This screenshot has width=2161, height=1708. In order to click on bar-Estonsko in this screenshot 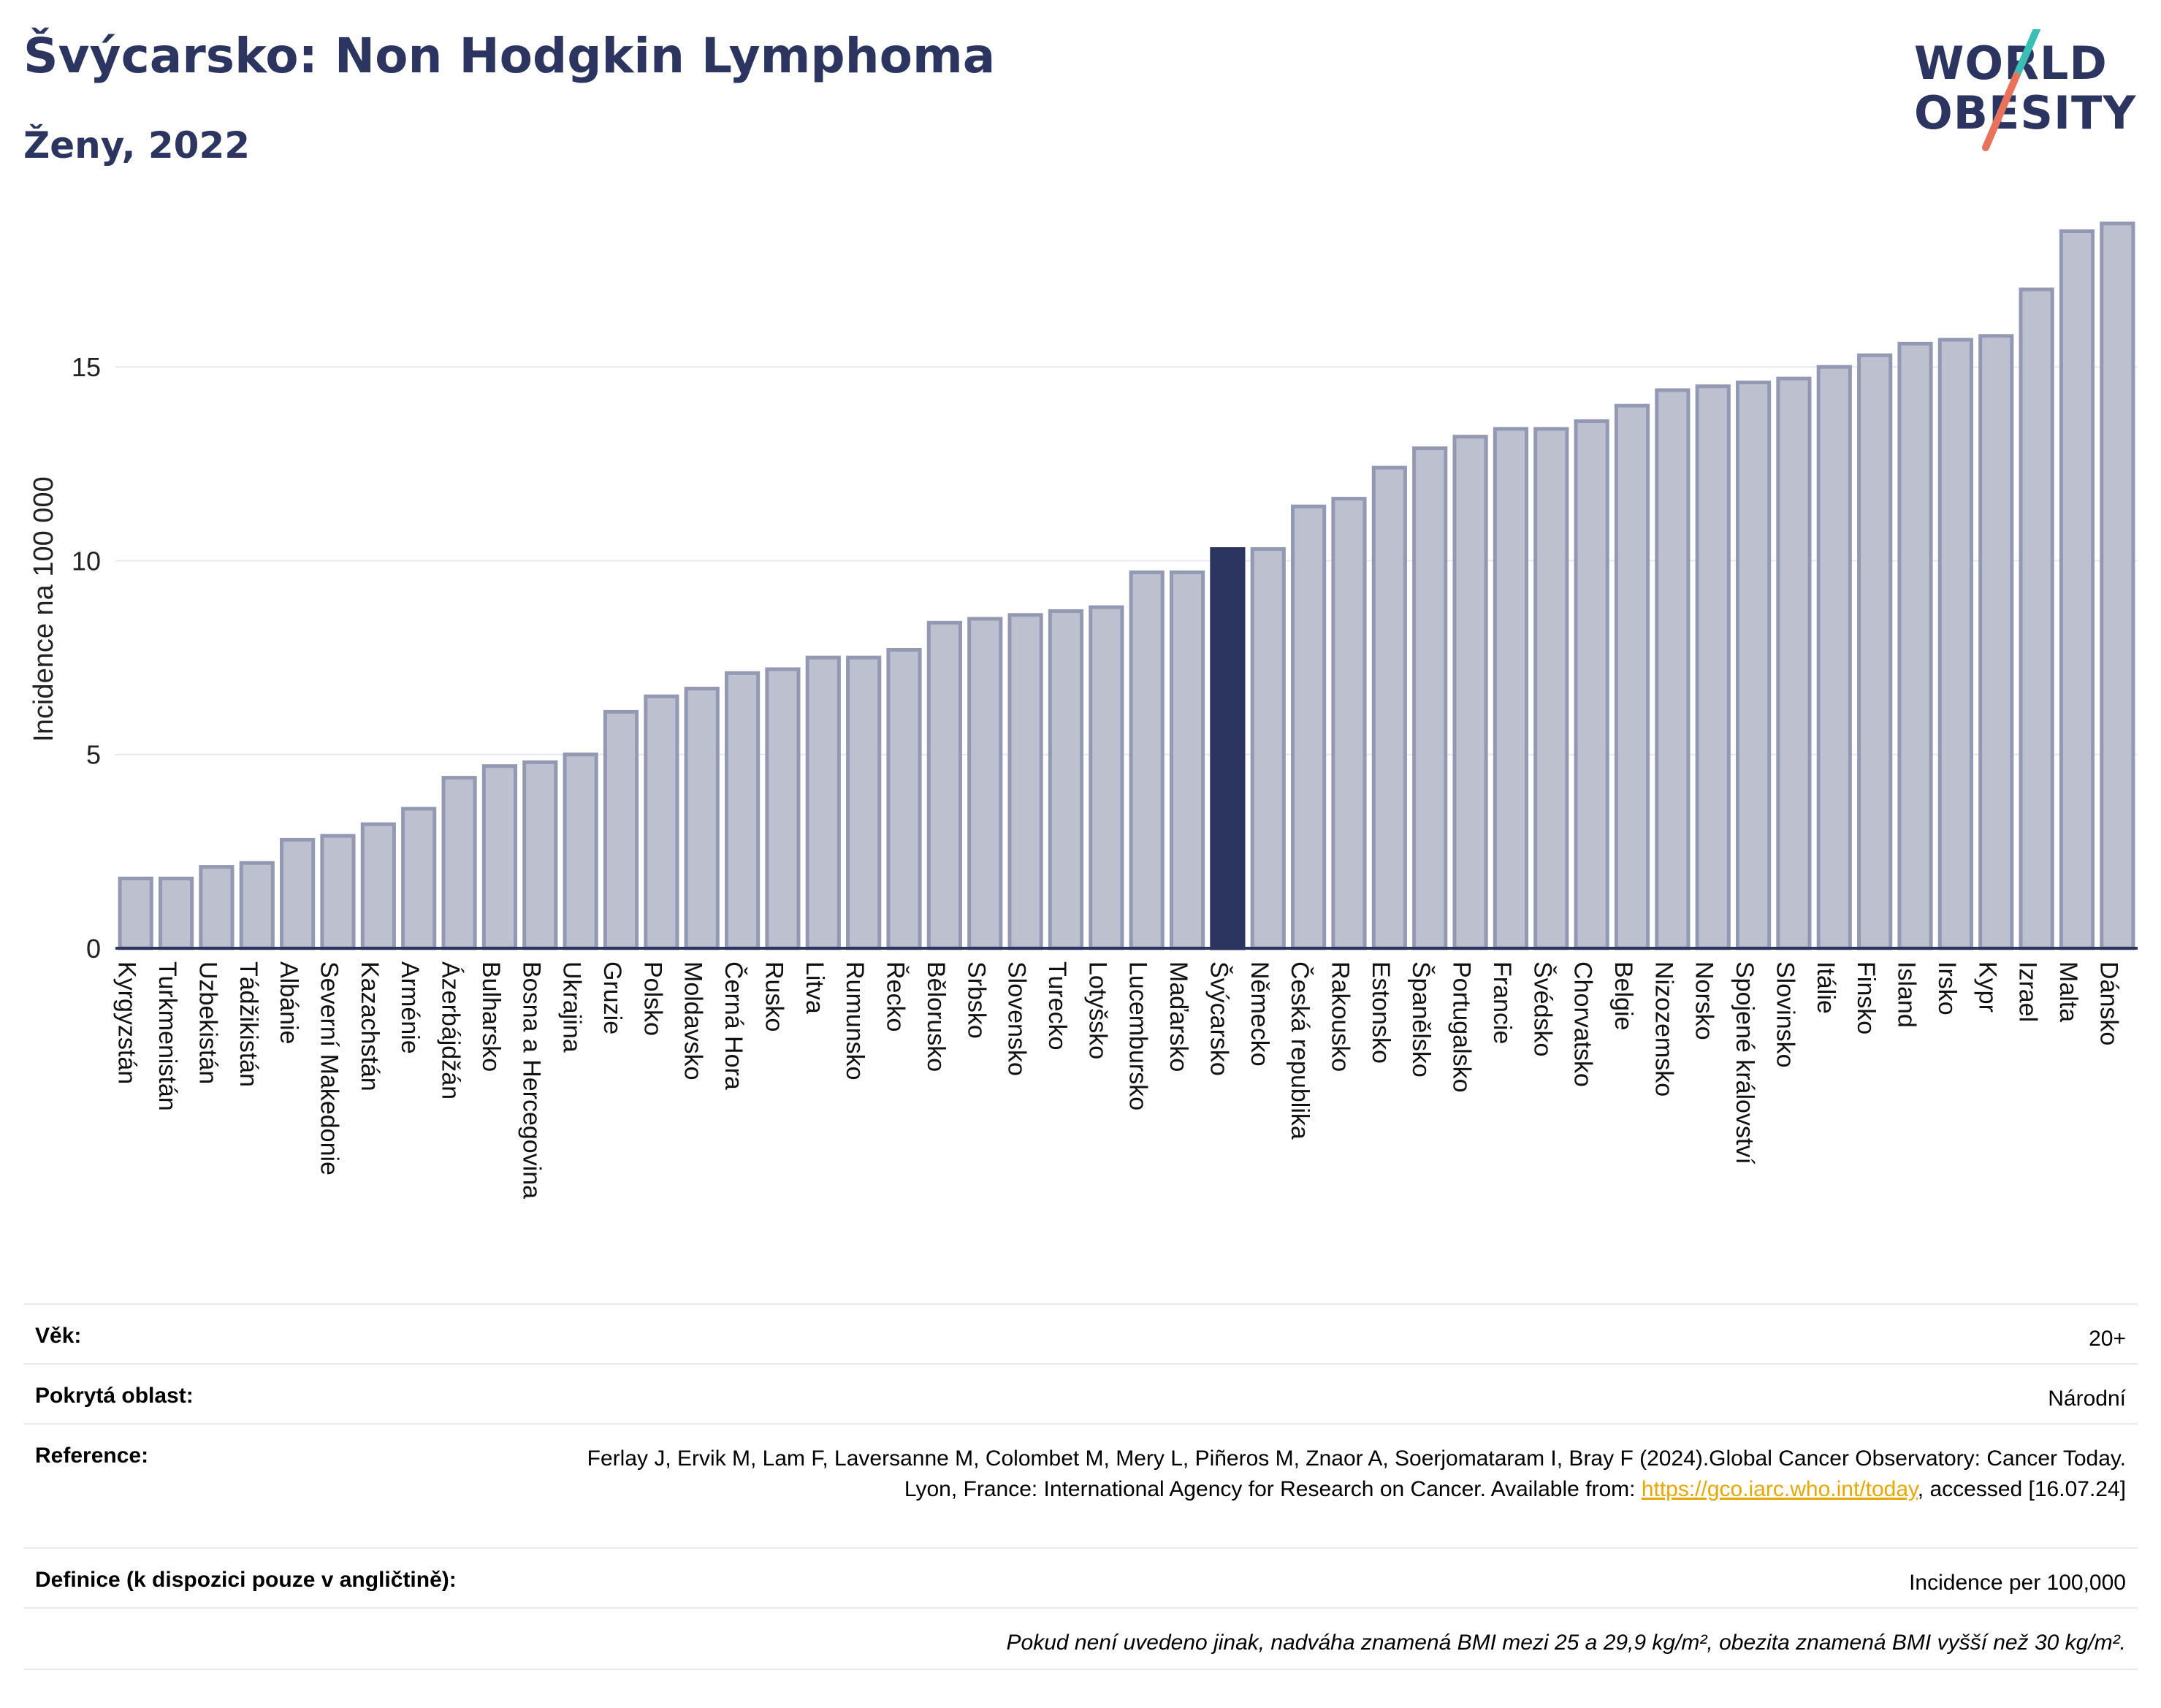, I will do `click(1389, 707)`.